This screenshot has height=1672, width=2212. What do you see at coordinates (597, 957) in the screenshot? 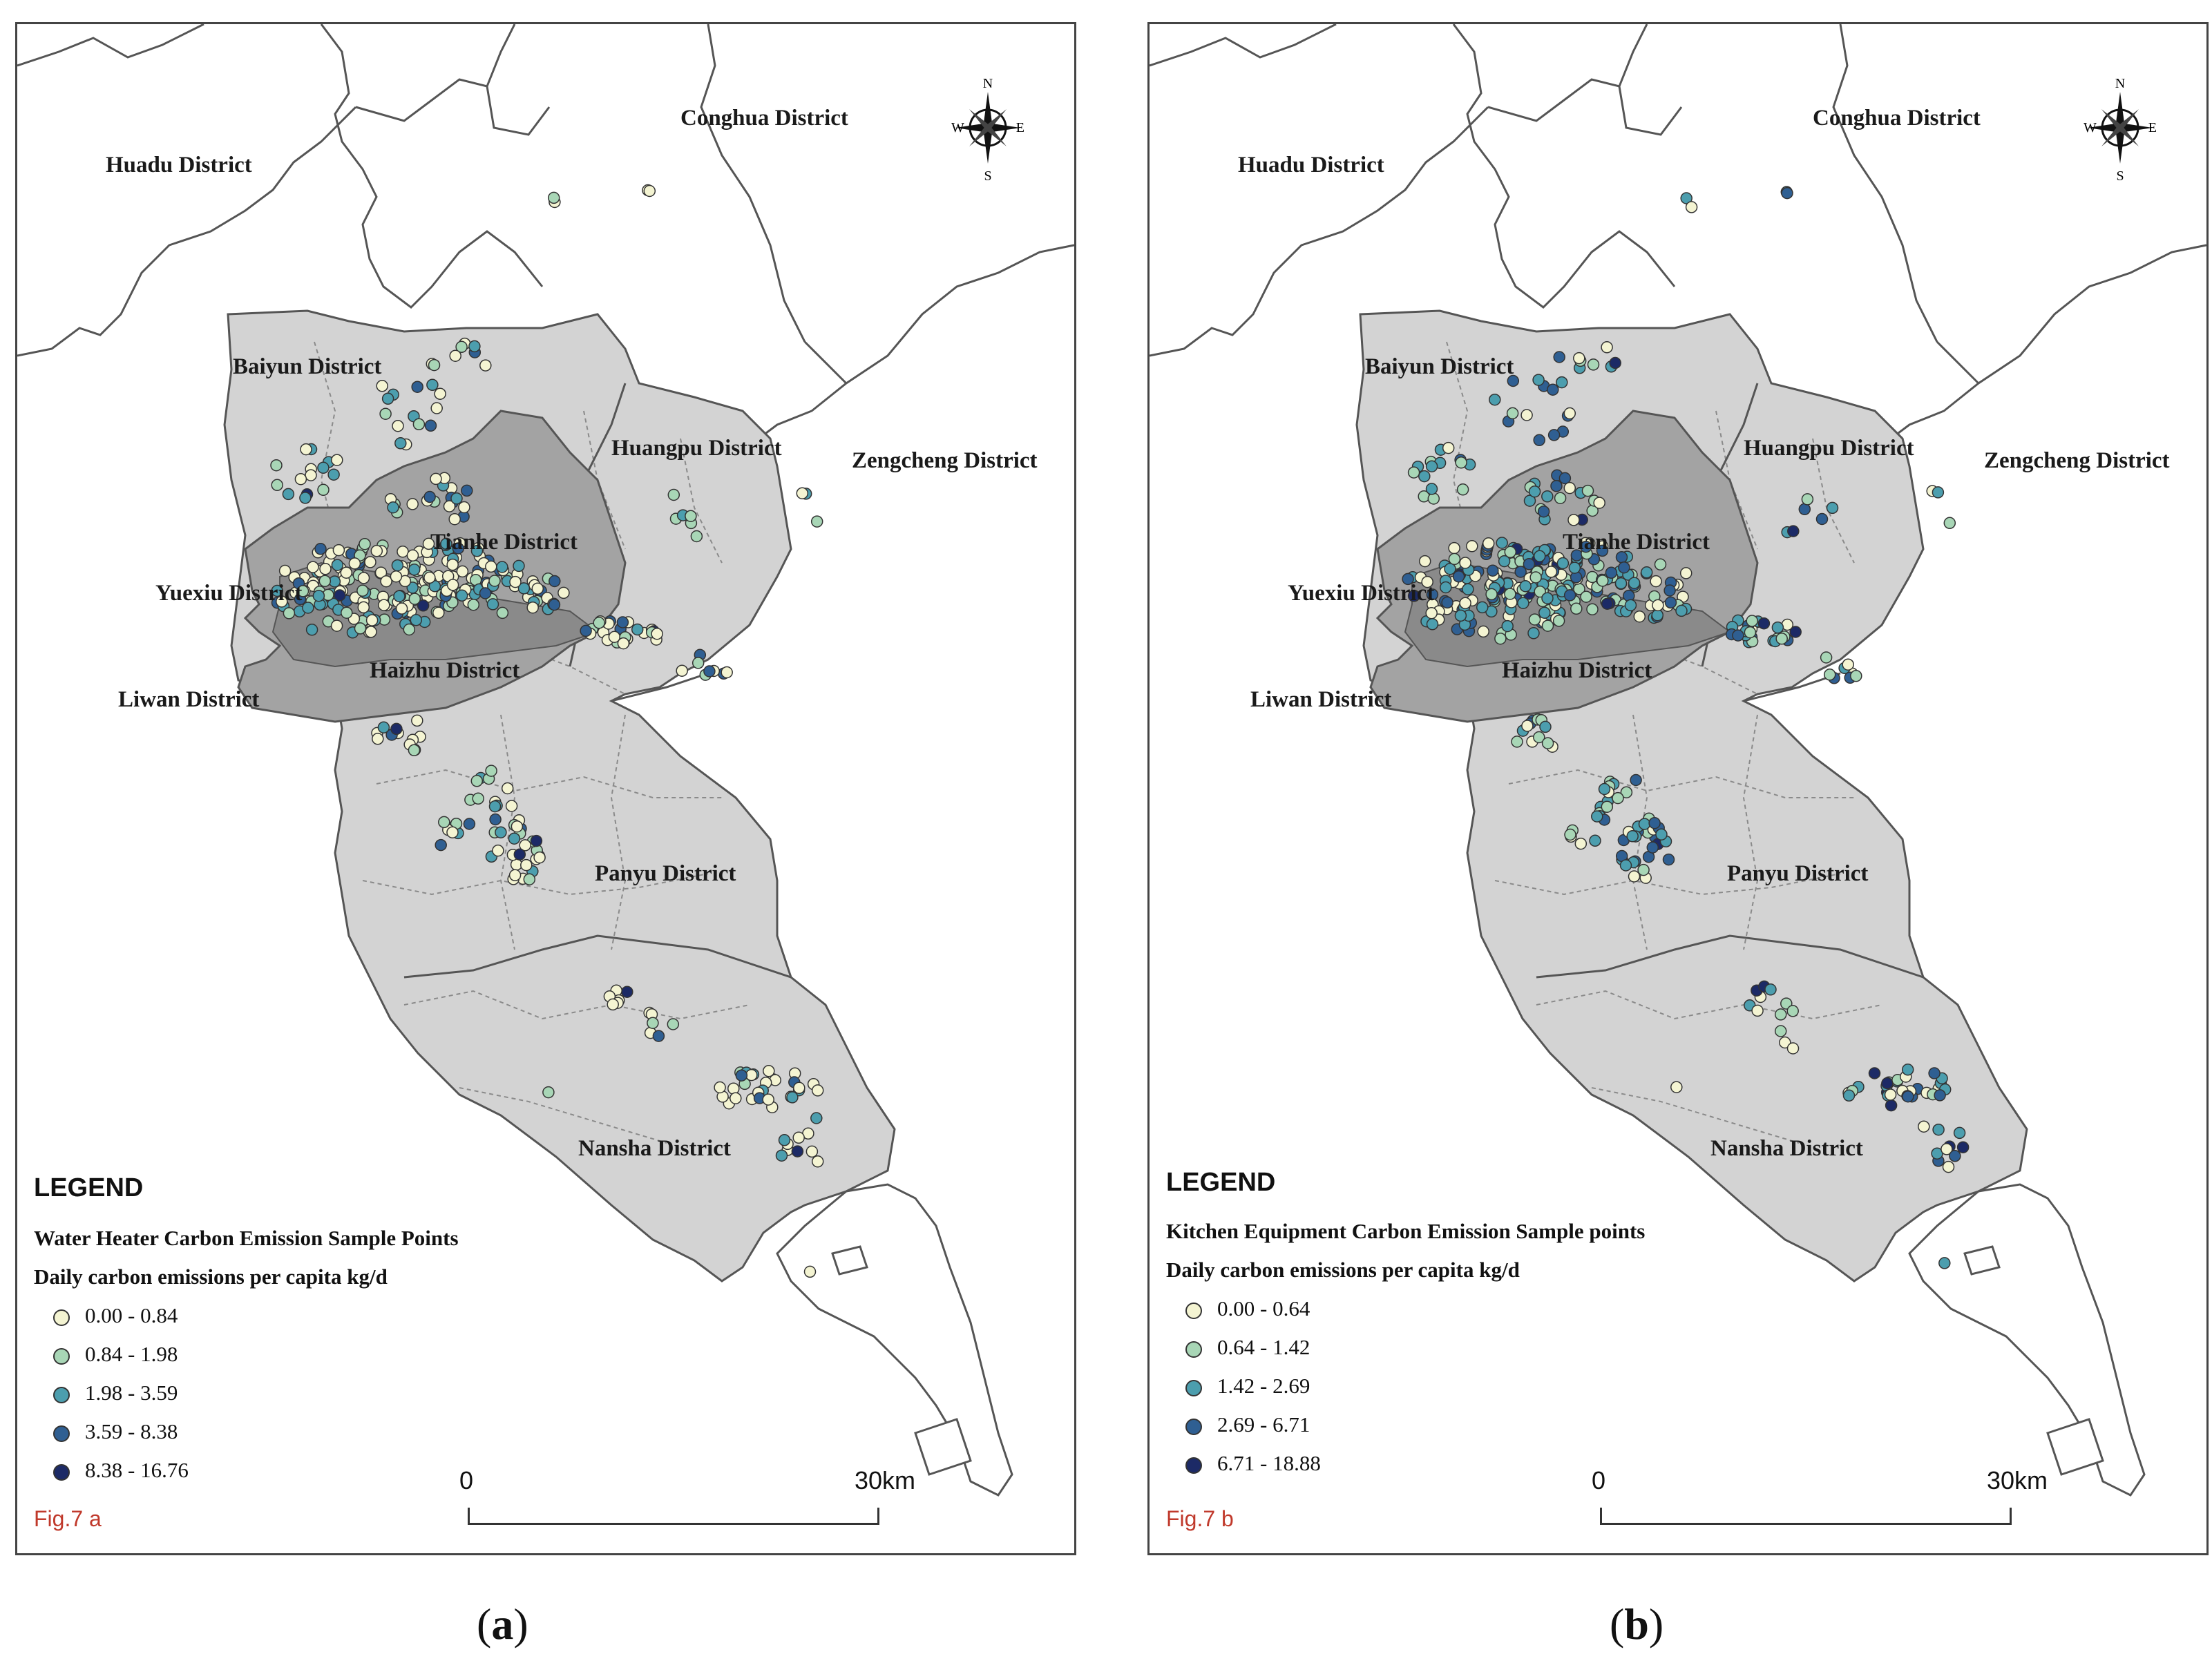
I see `panyu-nansha-boundary` at bounding box center [597, 957].